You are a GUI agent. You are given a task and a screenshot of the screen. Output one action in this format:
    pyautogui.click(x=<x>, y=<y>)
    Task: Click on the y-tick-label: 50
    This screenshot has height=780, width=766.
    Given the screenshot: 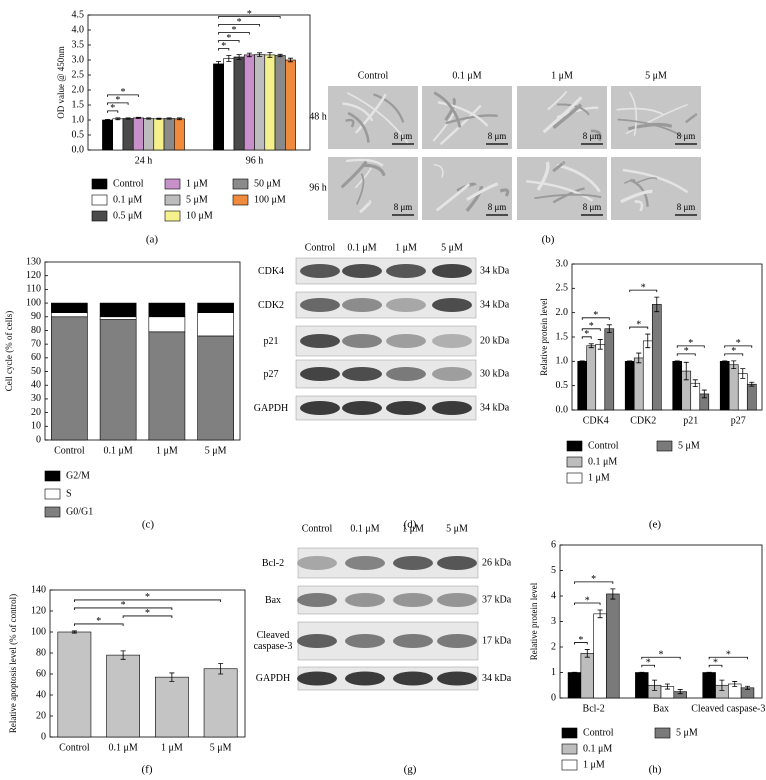 What is the action you would take?
    pyautogui.click(x=36, y=371)
    